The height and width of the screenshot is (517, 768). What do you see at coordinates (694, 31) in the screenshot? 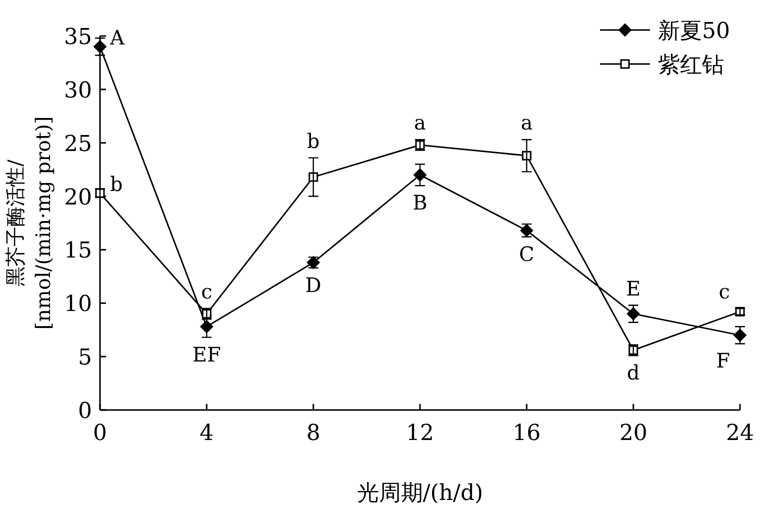
I see `legend-label: 新夏50` at bounding box center [694, 31].